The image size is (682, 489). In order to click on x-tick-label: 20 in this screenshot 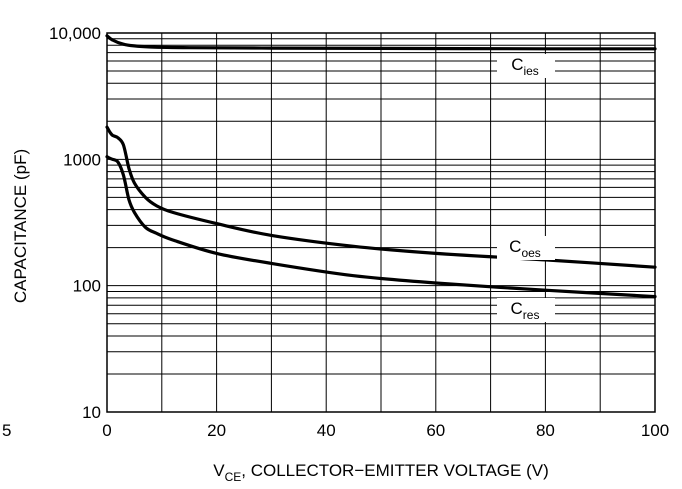, I will do `click(216, 430)`.